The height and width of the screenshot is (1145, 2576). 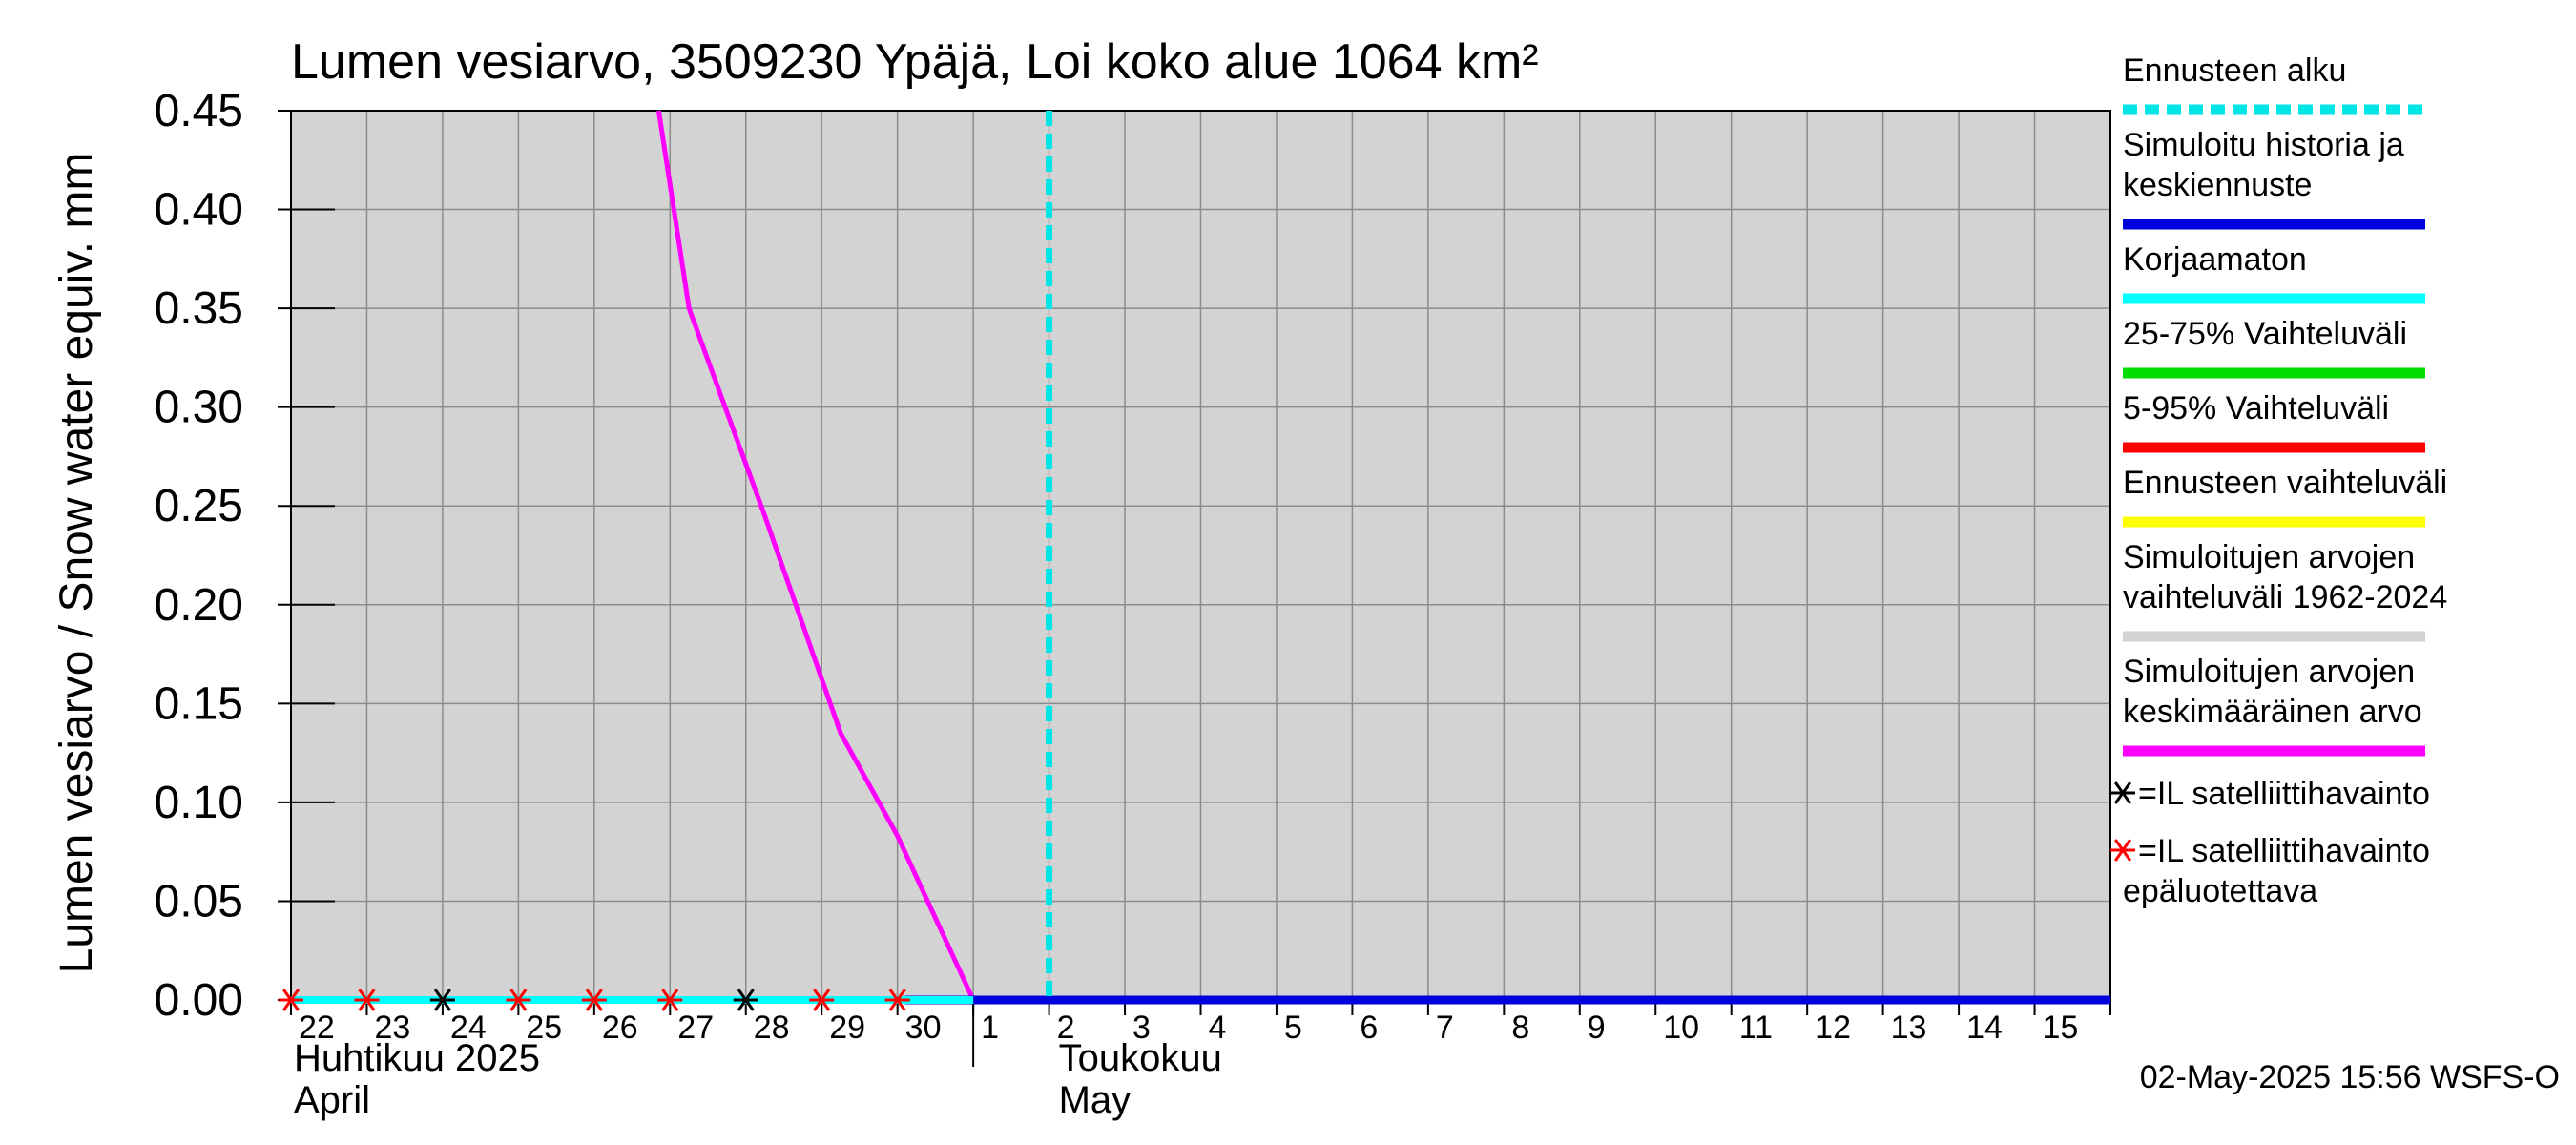 What do you see at coordinates (1141, 1028) in the screenshot?
I see `x-tick-label: 3` at bounding box center [1141, 1028].